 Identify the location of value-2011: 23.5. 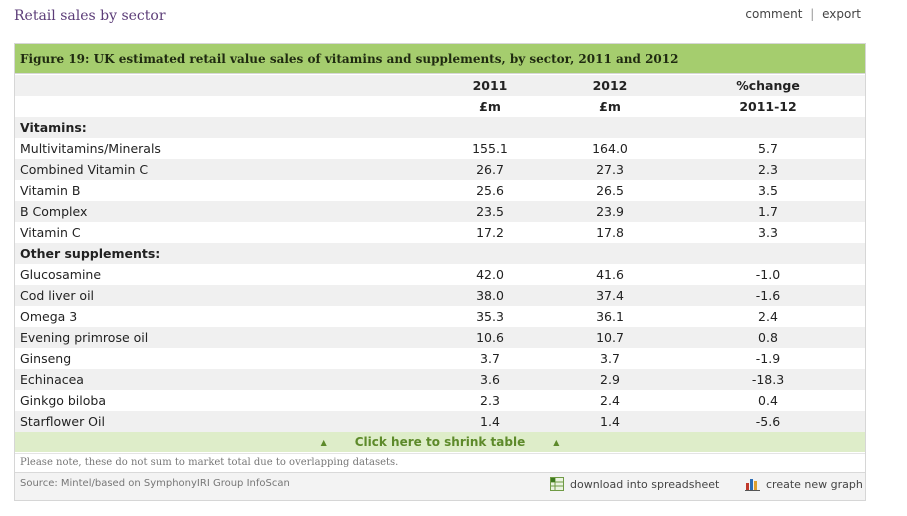
(490, 211).